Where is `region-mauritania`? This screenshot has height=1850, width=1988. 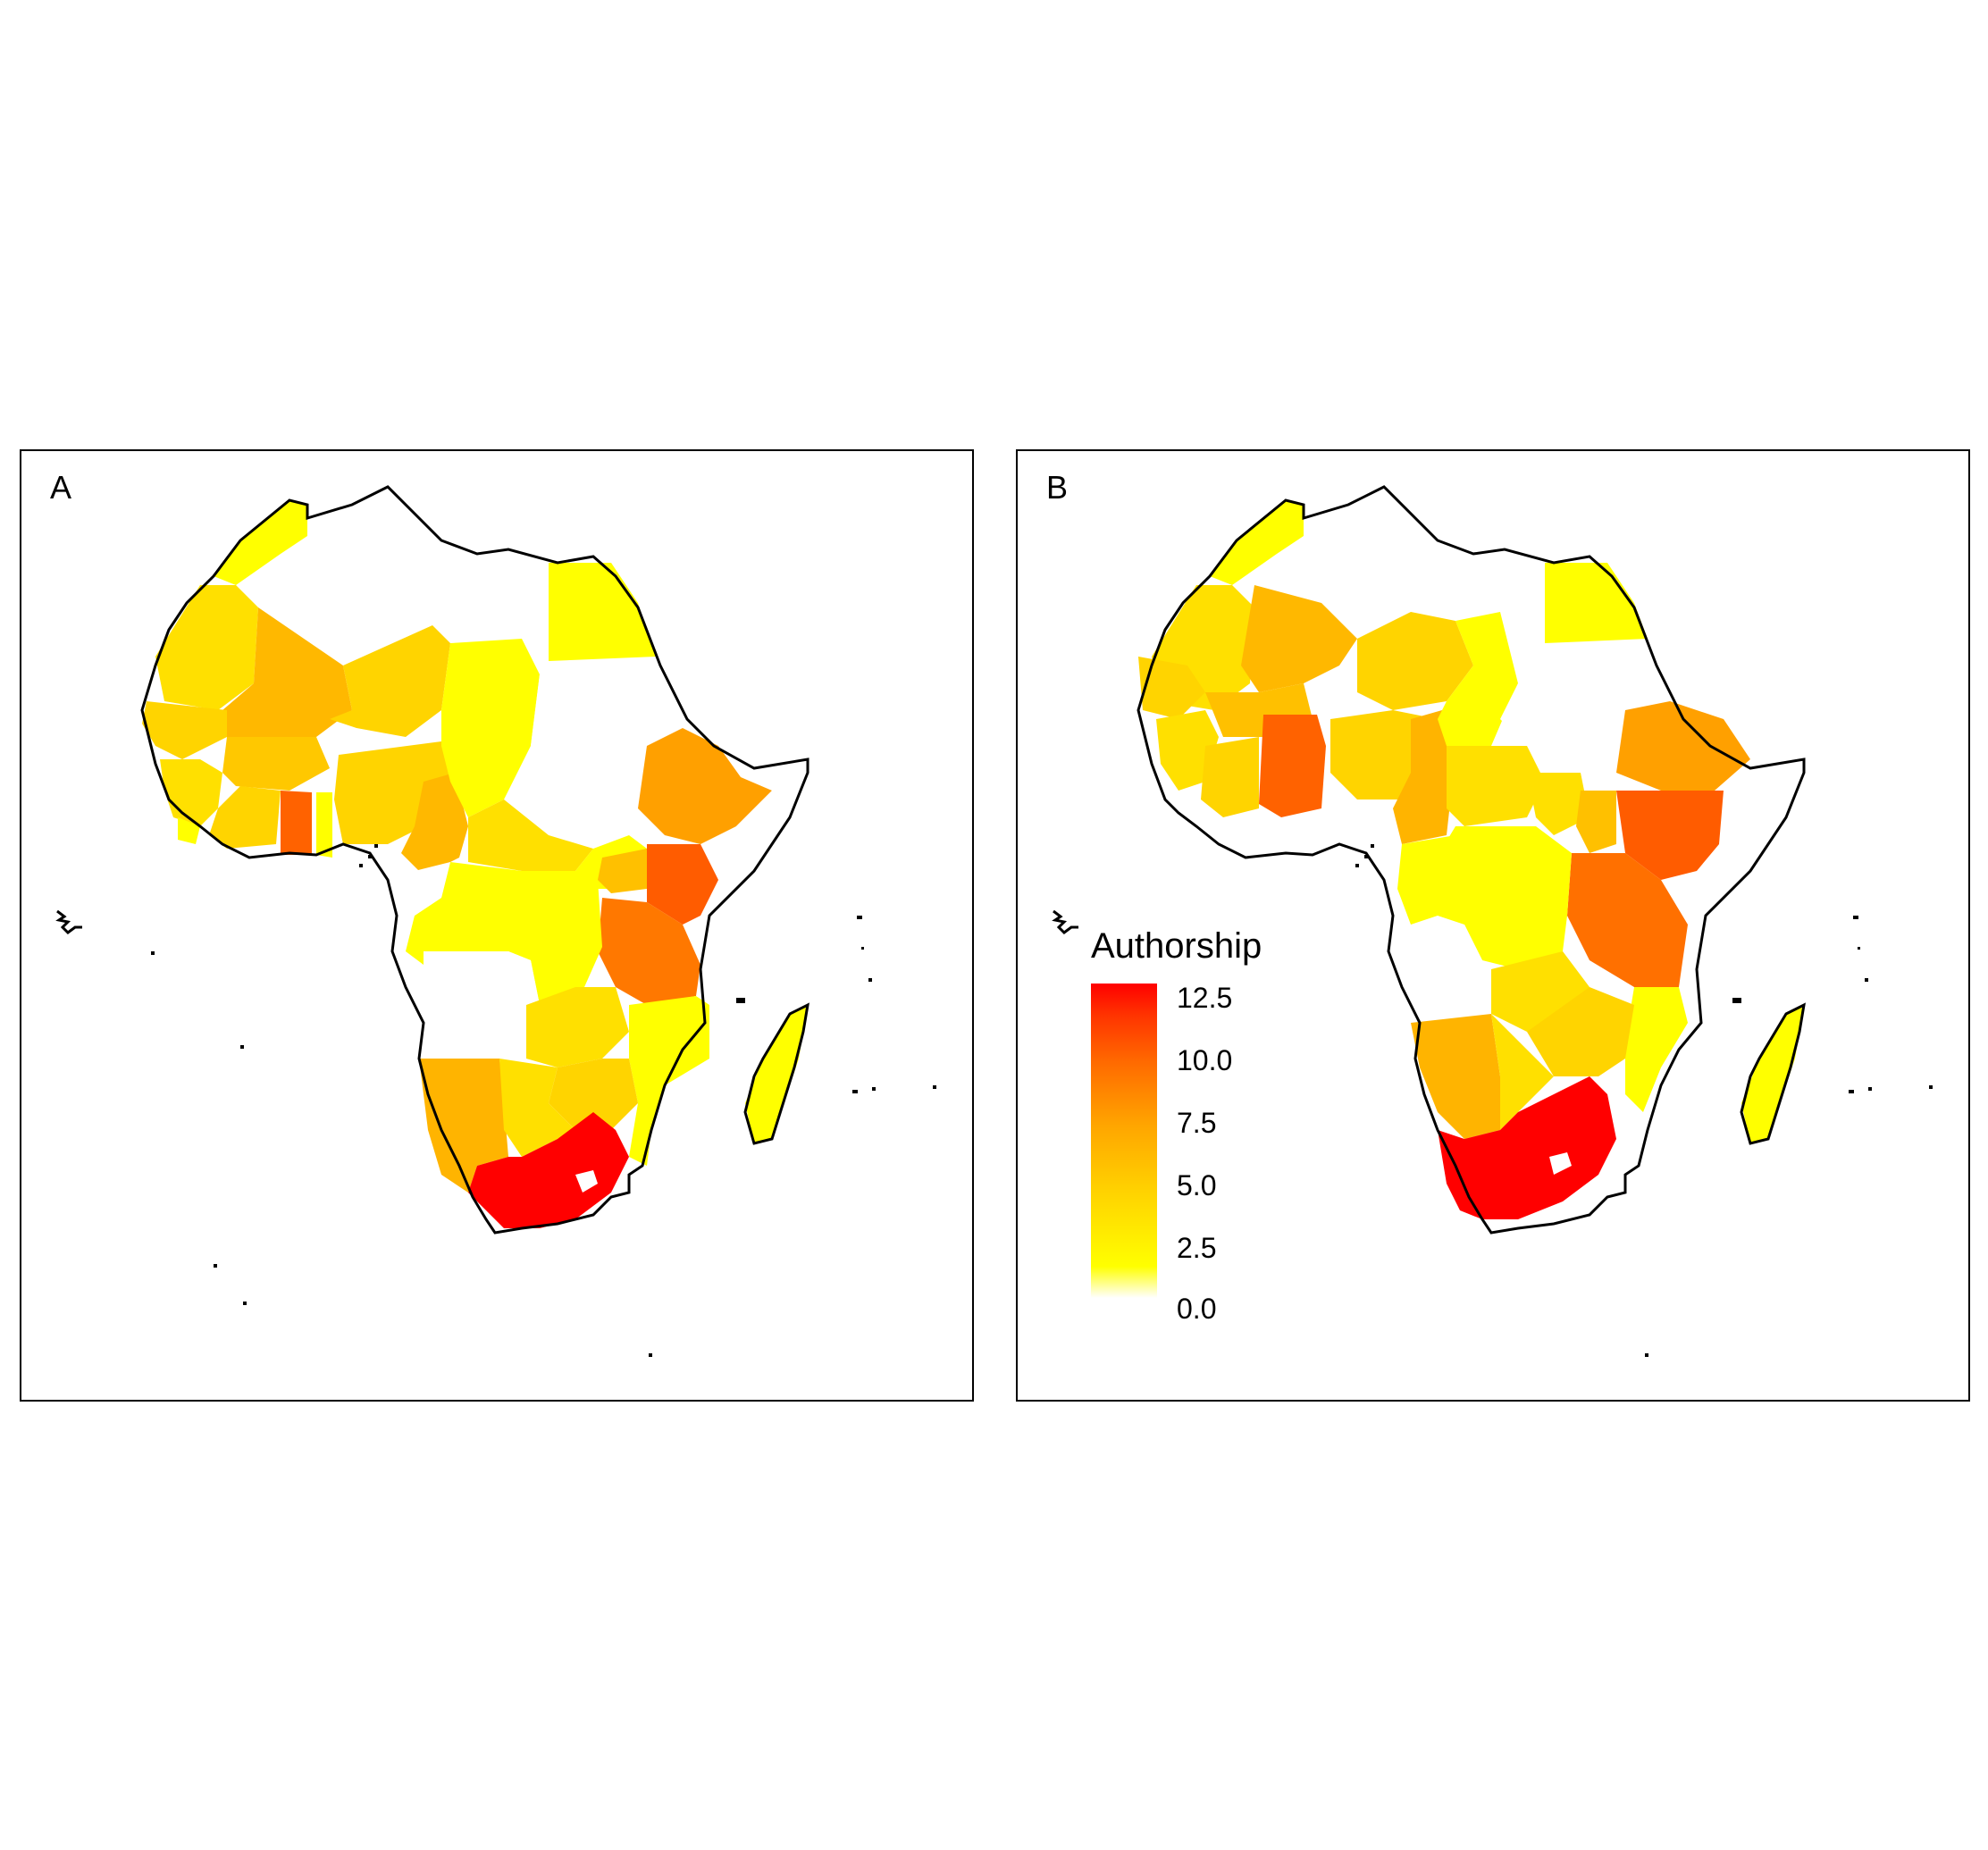 region-mauritania is located at coordinates (206, 647).